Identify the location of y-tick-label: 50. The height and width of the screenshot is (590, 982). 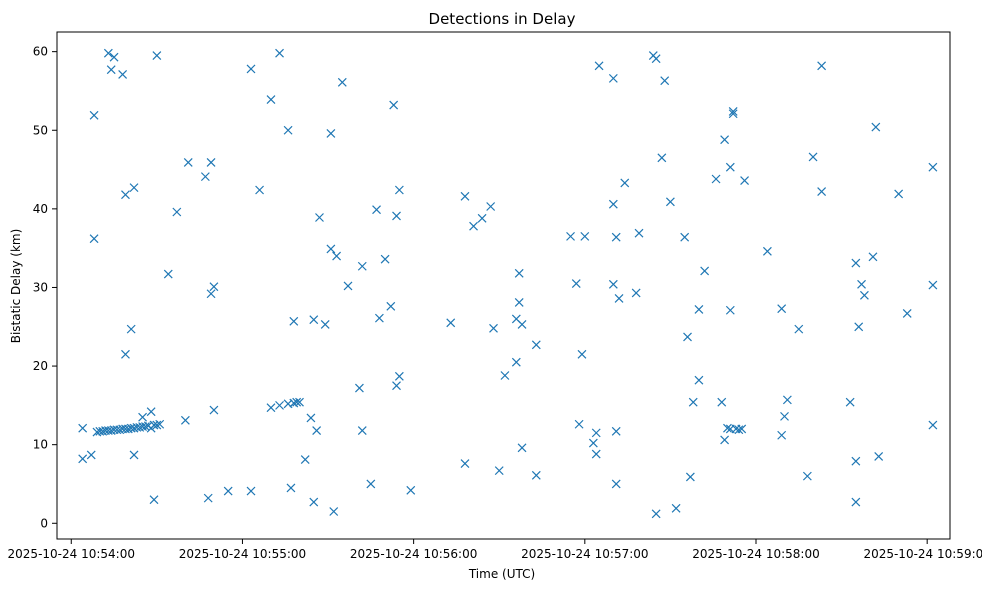
(40, 130).